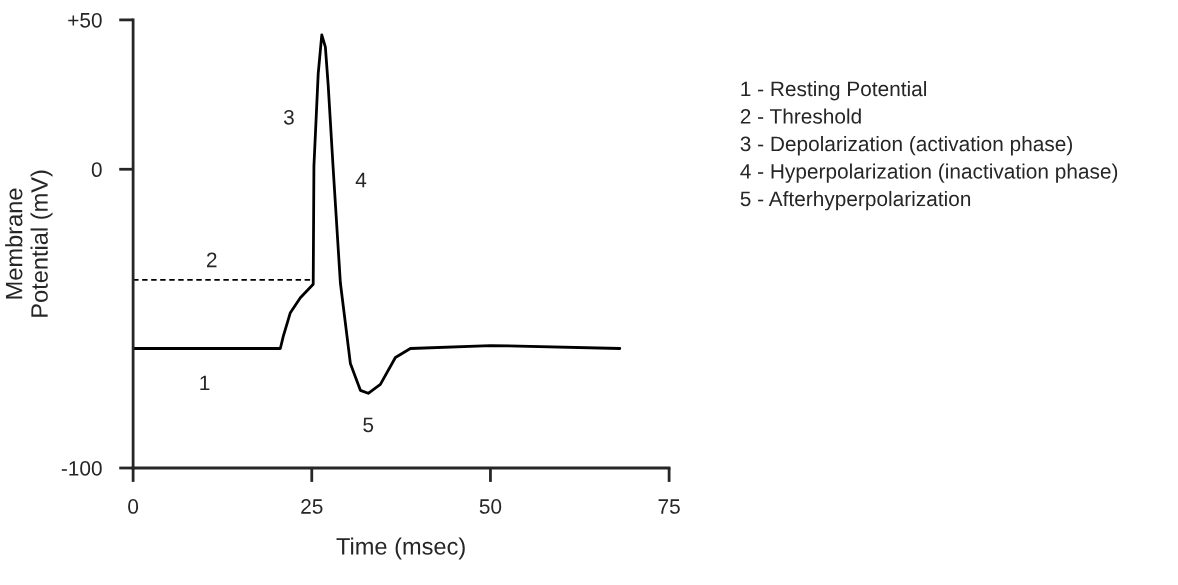 The image size is (1178, 585). What do you see at coordinates (833, 90) in the screenshot?
I see `text: 1 - Resting Potential` at bounding box center [833, 90].